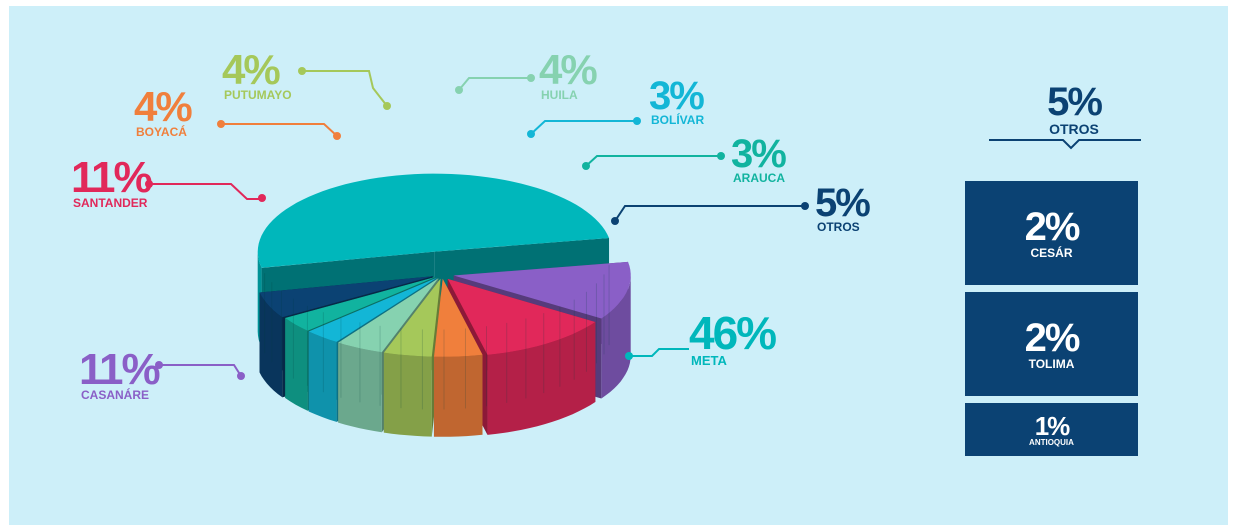  What do you see at coordinates (115, 394) in the screenshot?
I see `slice-name-label: CASANÁRE` at bounding box center [115, 394].